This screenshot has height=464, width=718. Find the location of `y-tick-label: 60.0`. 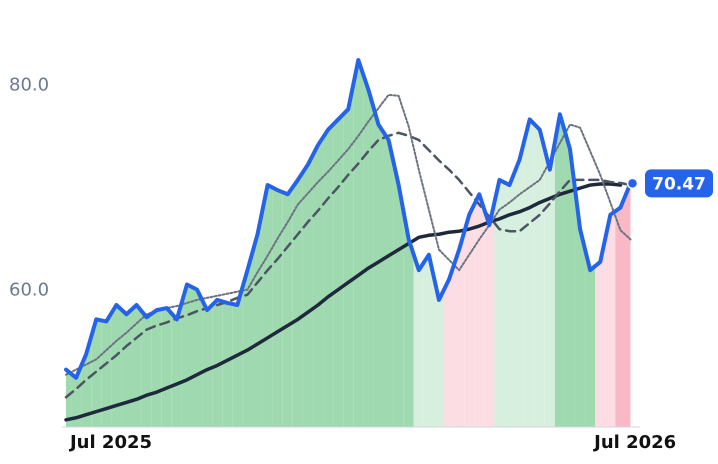

y-tick-label: 60.0 is located at coordinates (29, 290).